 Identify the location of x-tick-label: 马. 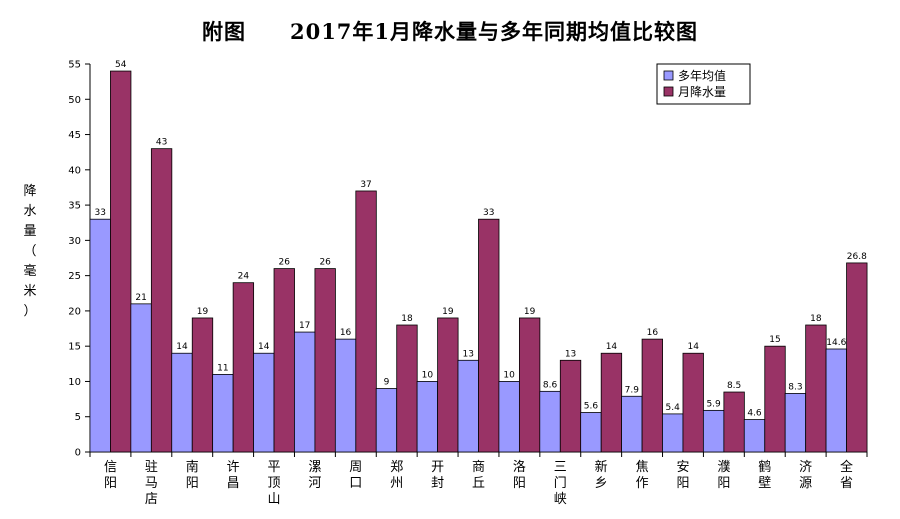
(151, 483).